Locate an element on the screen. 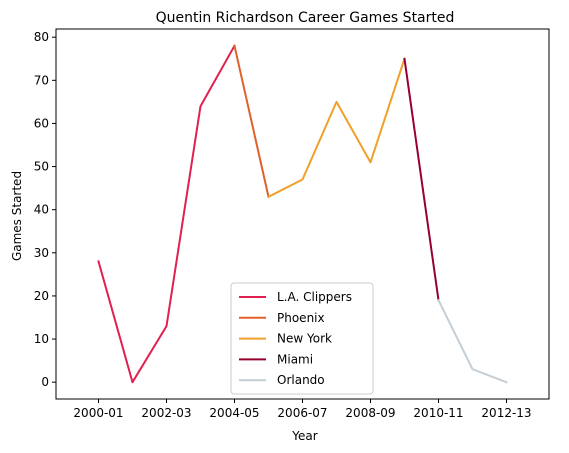 This screenshot has width=569, height=453. legend-box is located at coordinates (302, 338).